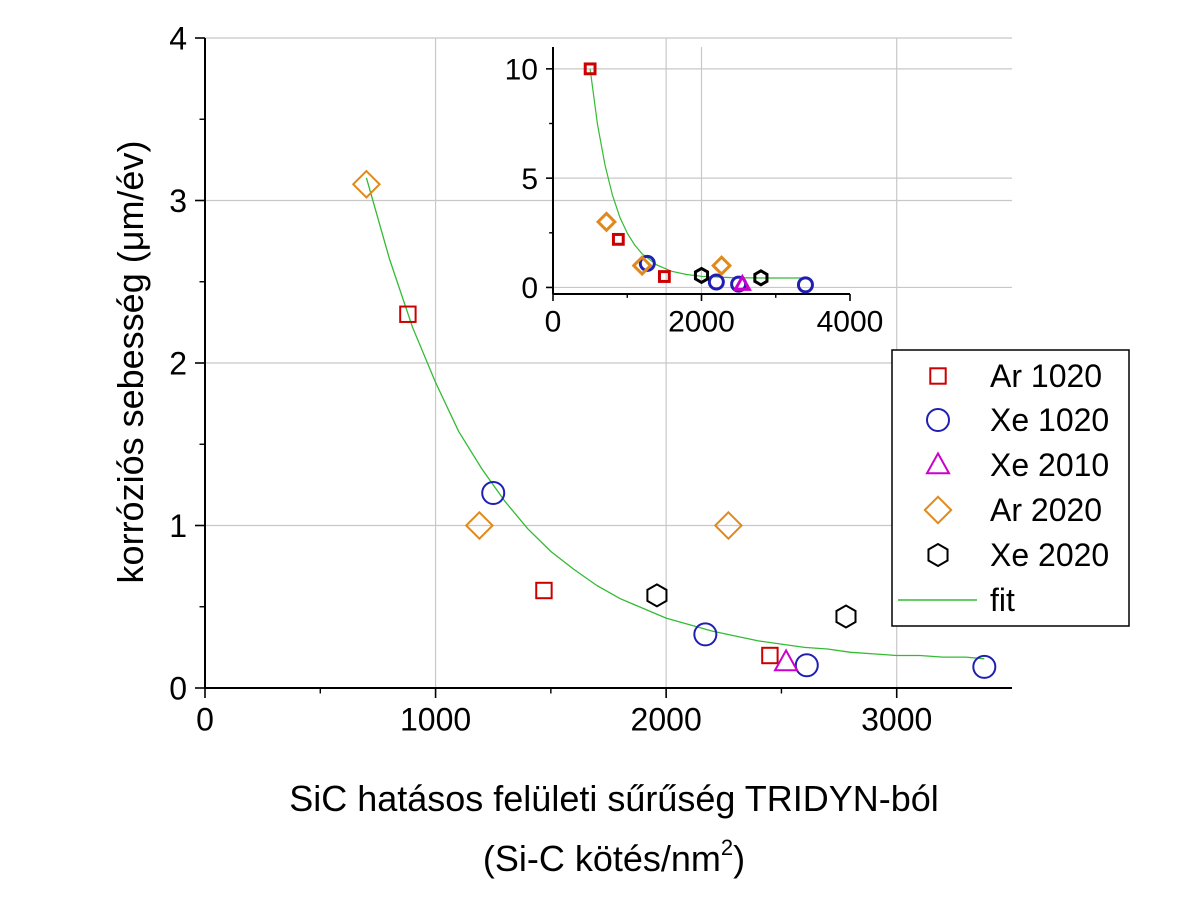  I want to click on main-x-tick-label: 1000, so click(435, 720).